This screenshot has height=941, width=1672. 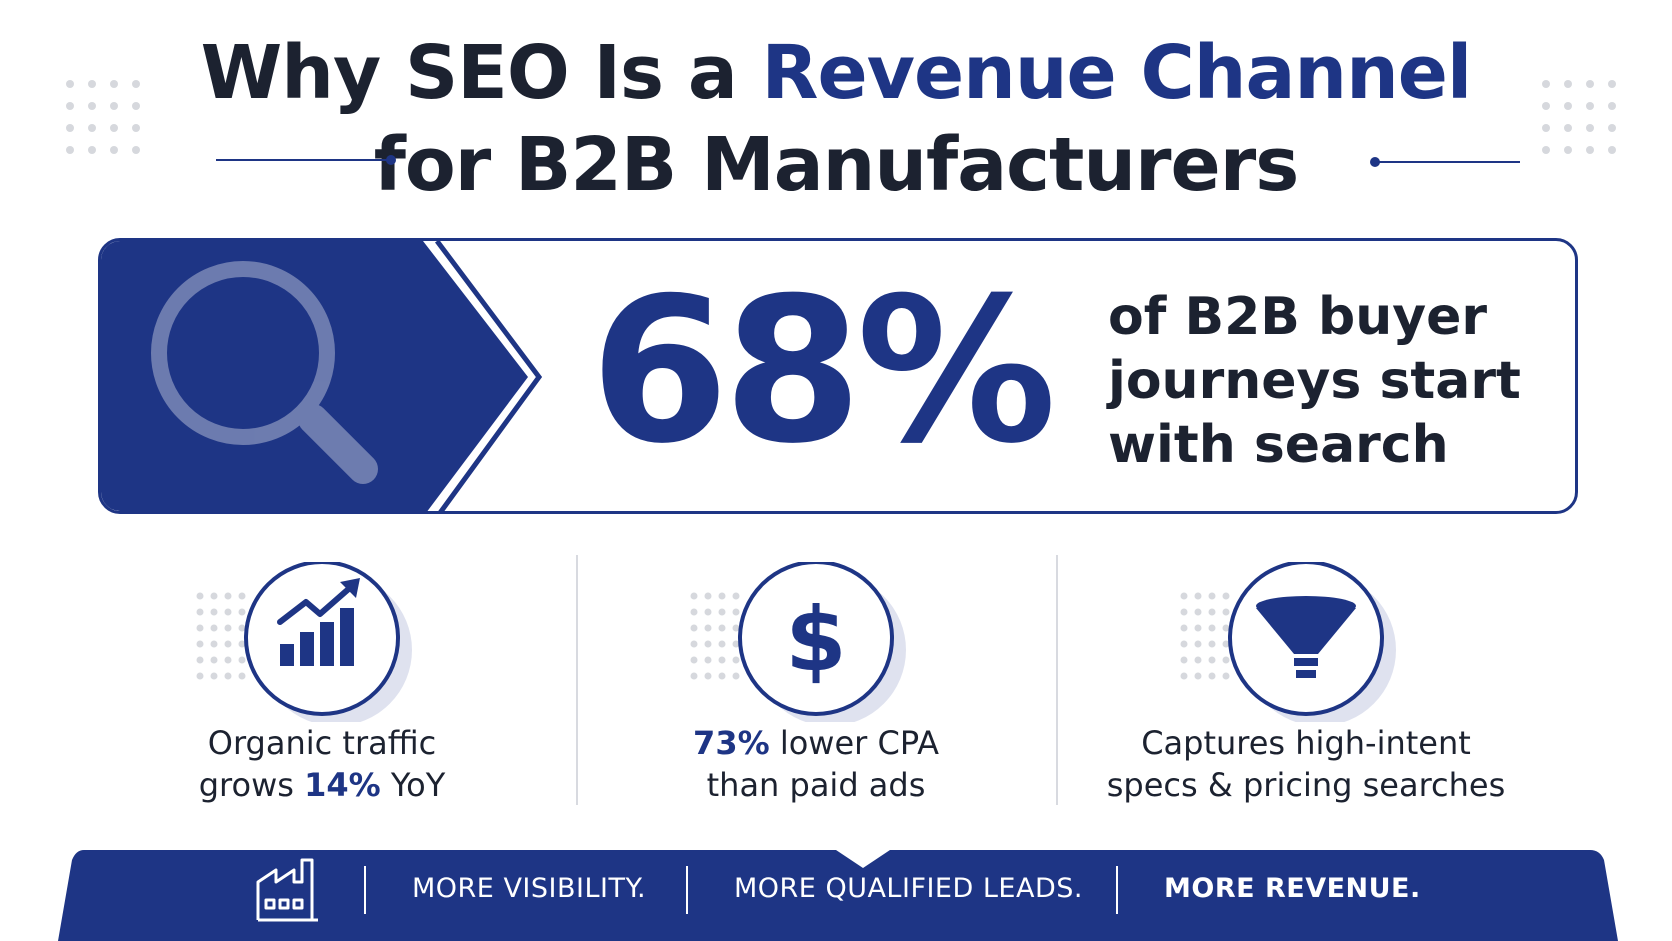 What do you see at coordinates (1445, 162) in the screenshot?
I see `title-rule-right` at bounding box center [1445, 162].